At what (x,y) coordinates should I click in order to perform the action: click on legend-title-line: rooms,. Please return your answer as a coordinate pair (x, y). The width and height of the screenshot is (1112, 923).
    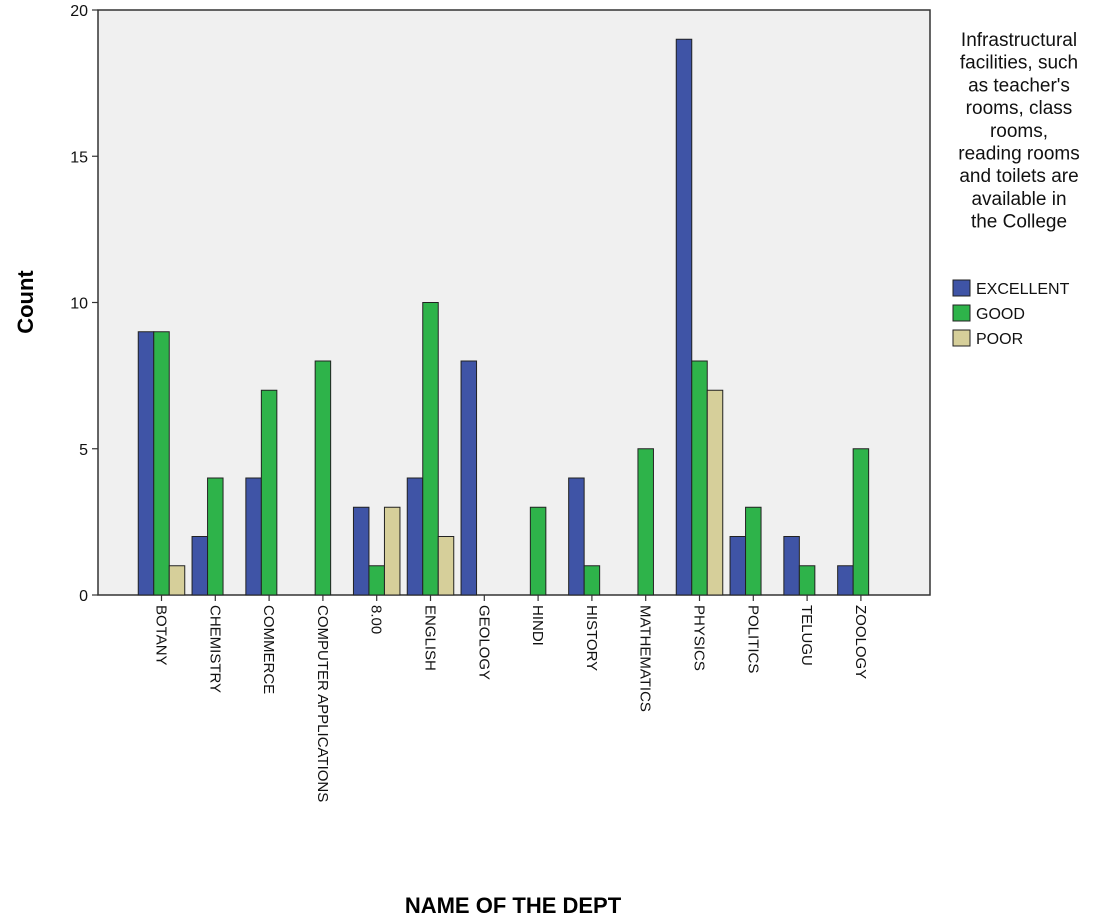
    Looking at the image, I should click on (1019, 131).